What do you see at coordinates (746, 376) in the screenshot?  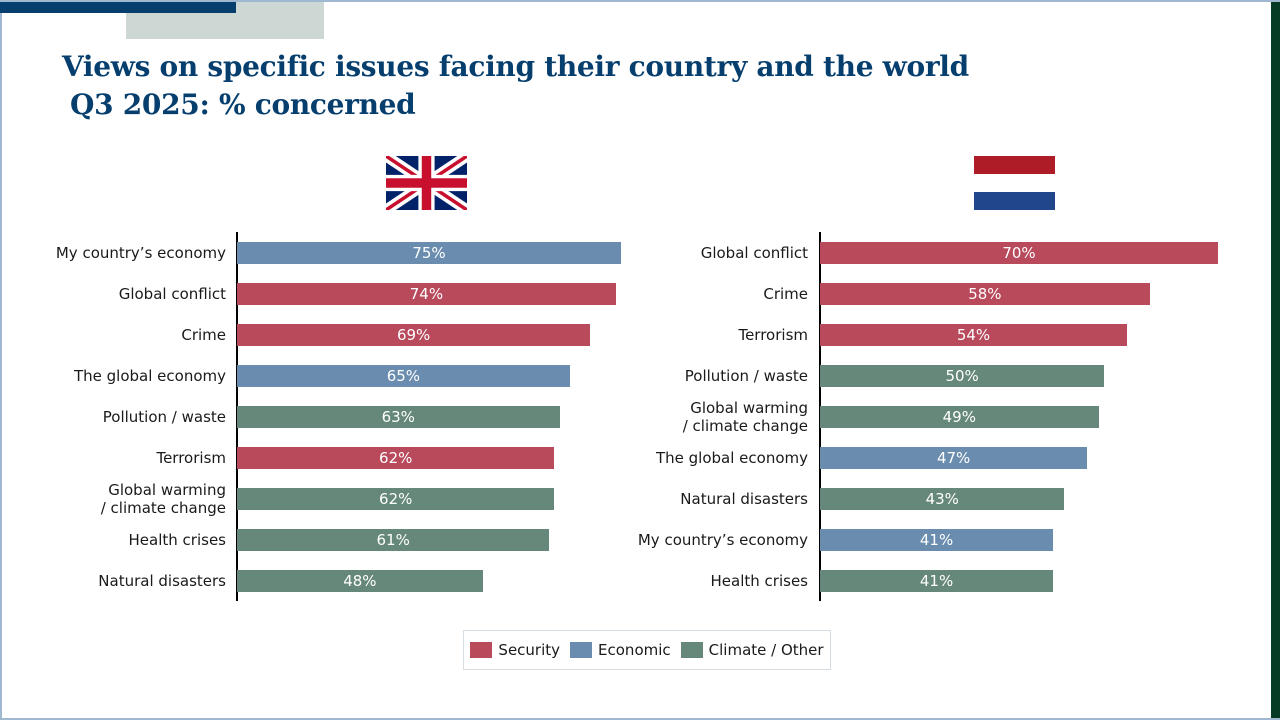 I see `nl-category-label: Pollution / waste` at bounding box center [746, 376].